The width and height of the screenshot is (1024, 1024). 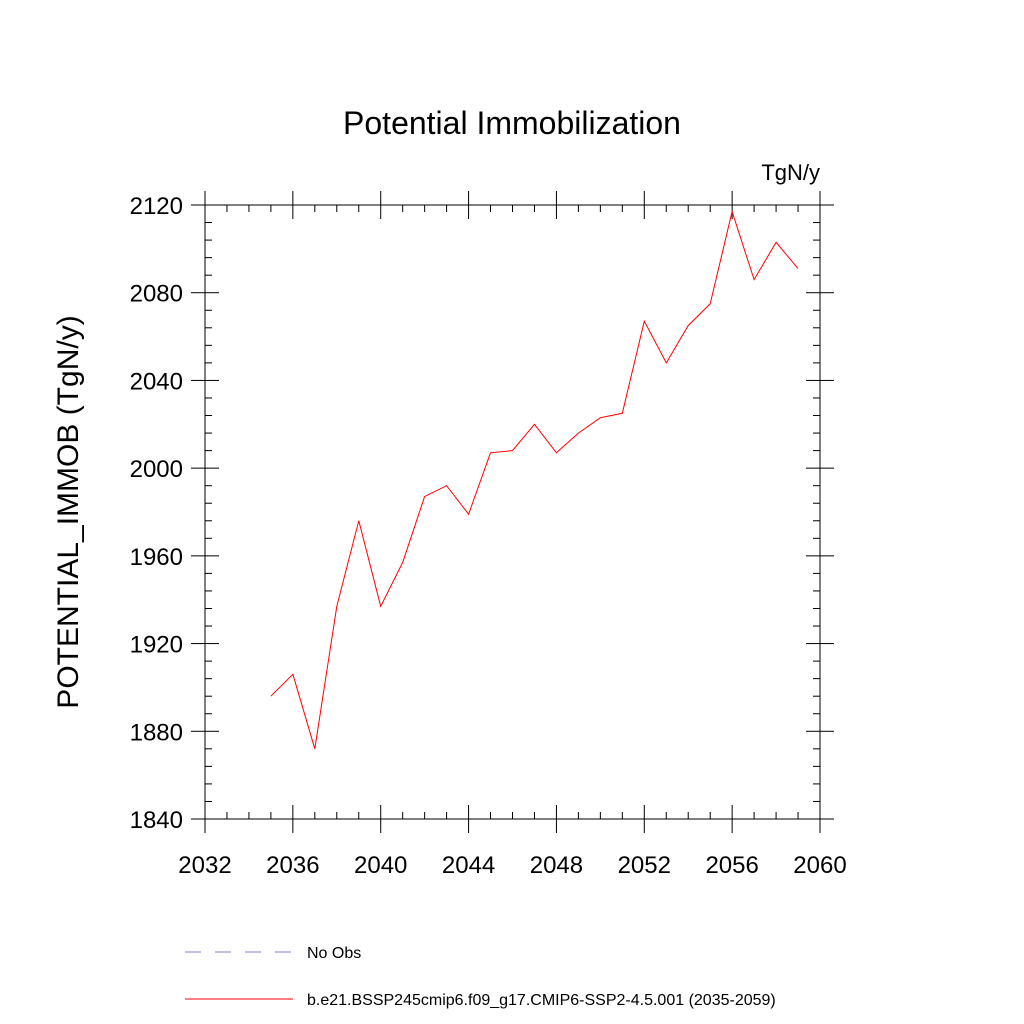 What do you see at coordinates (468, 865) in the screenshot?
I see `x-tick-label: 2044` at bounding box center [468, 865].